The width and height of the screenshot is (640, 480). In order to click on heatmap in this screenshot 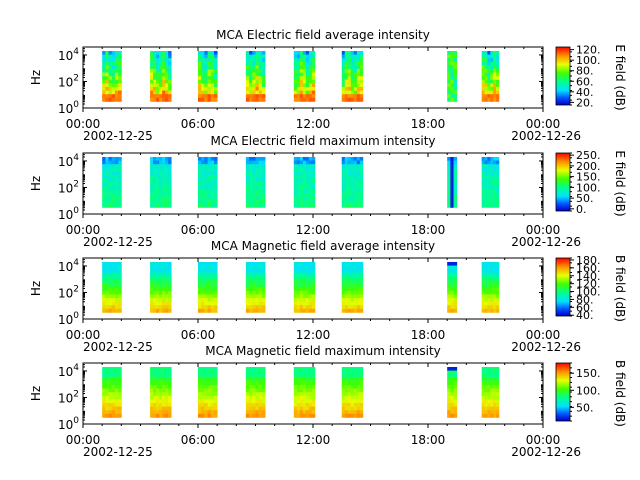, I will do `click(301, 182)`.